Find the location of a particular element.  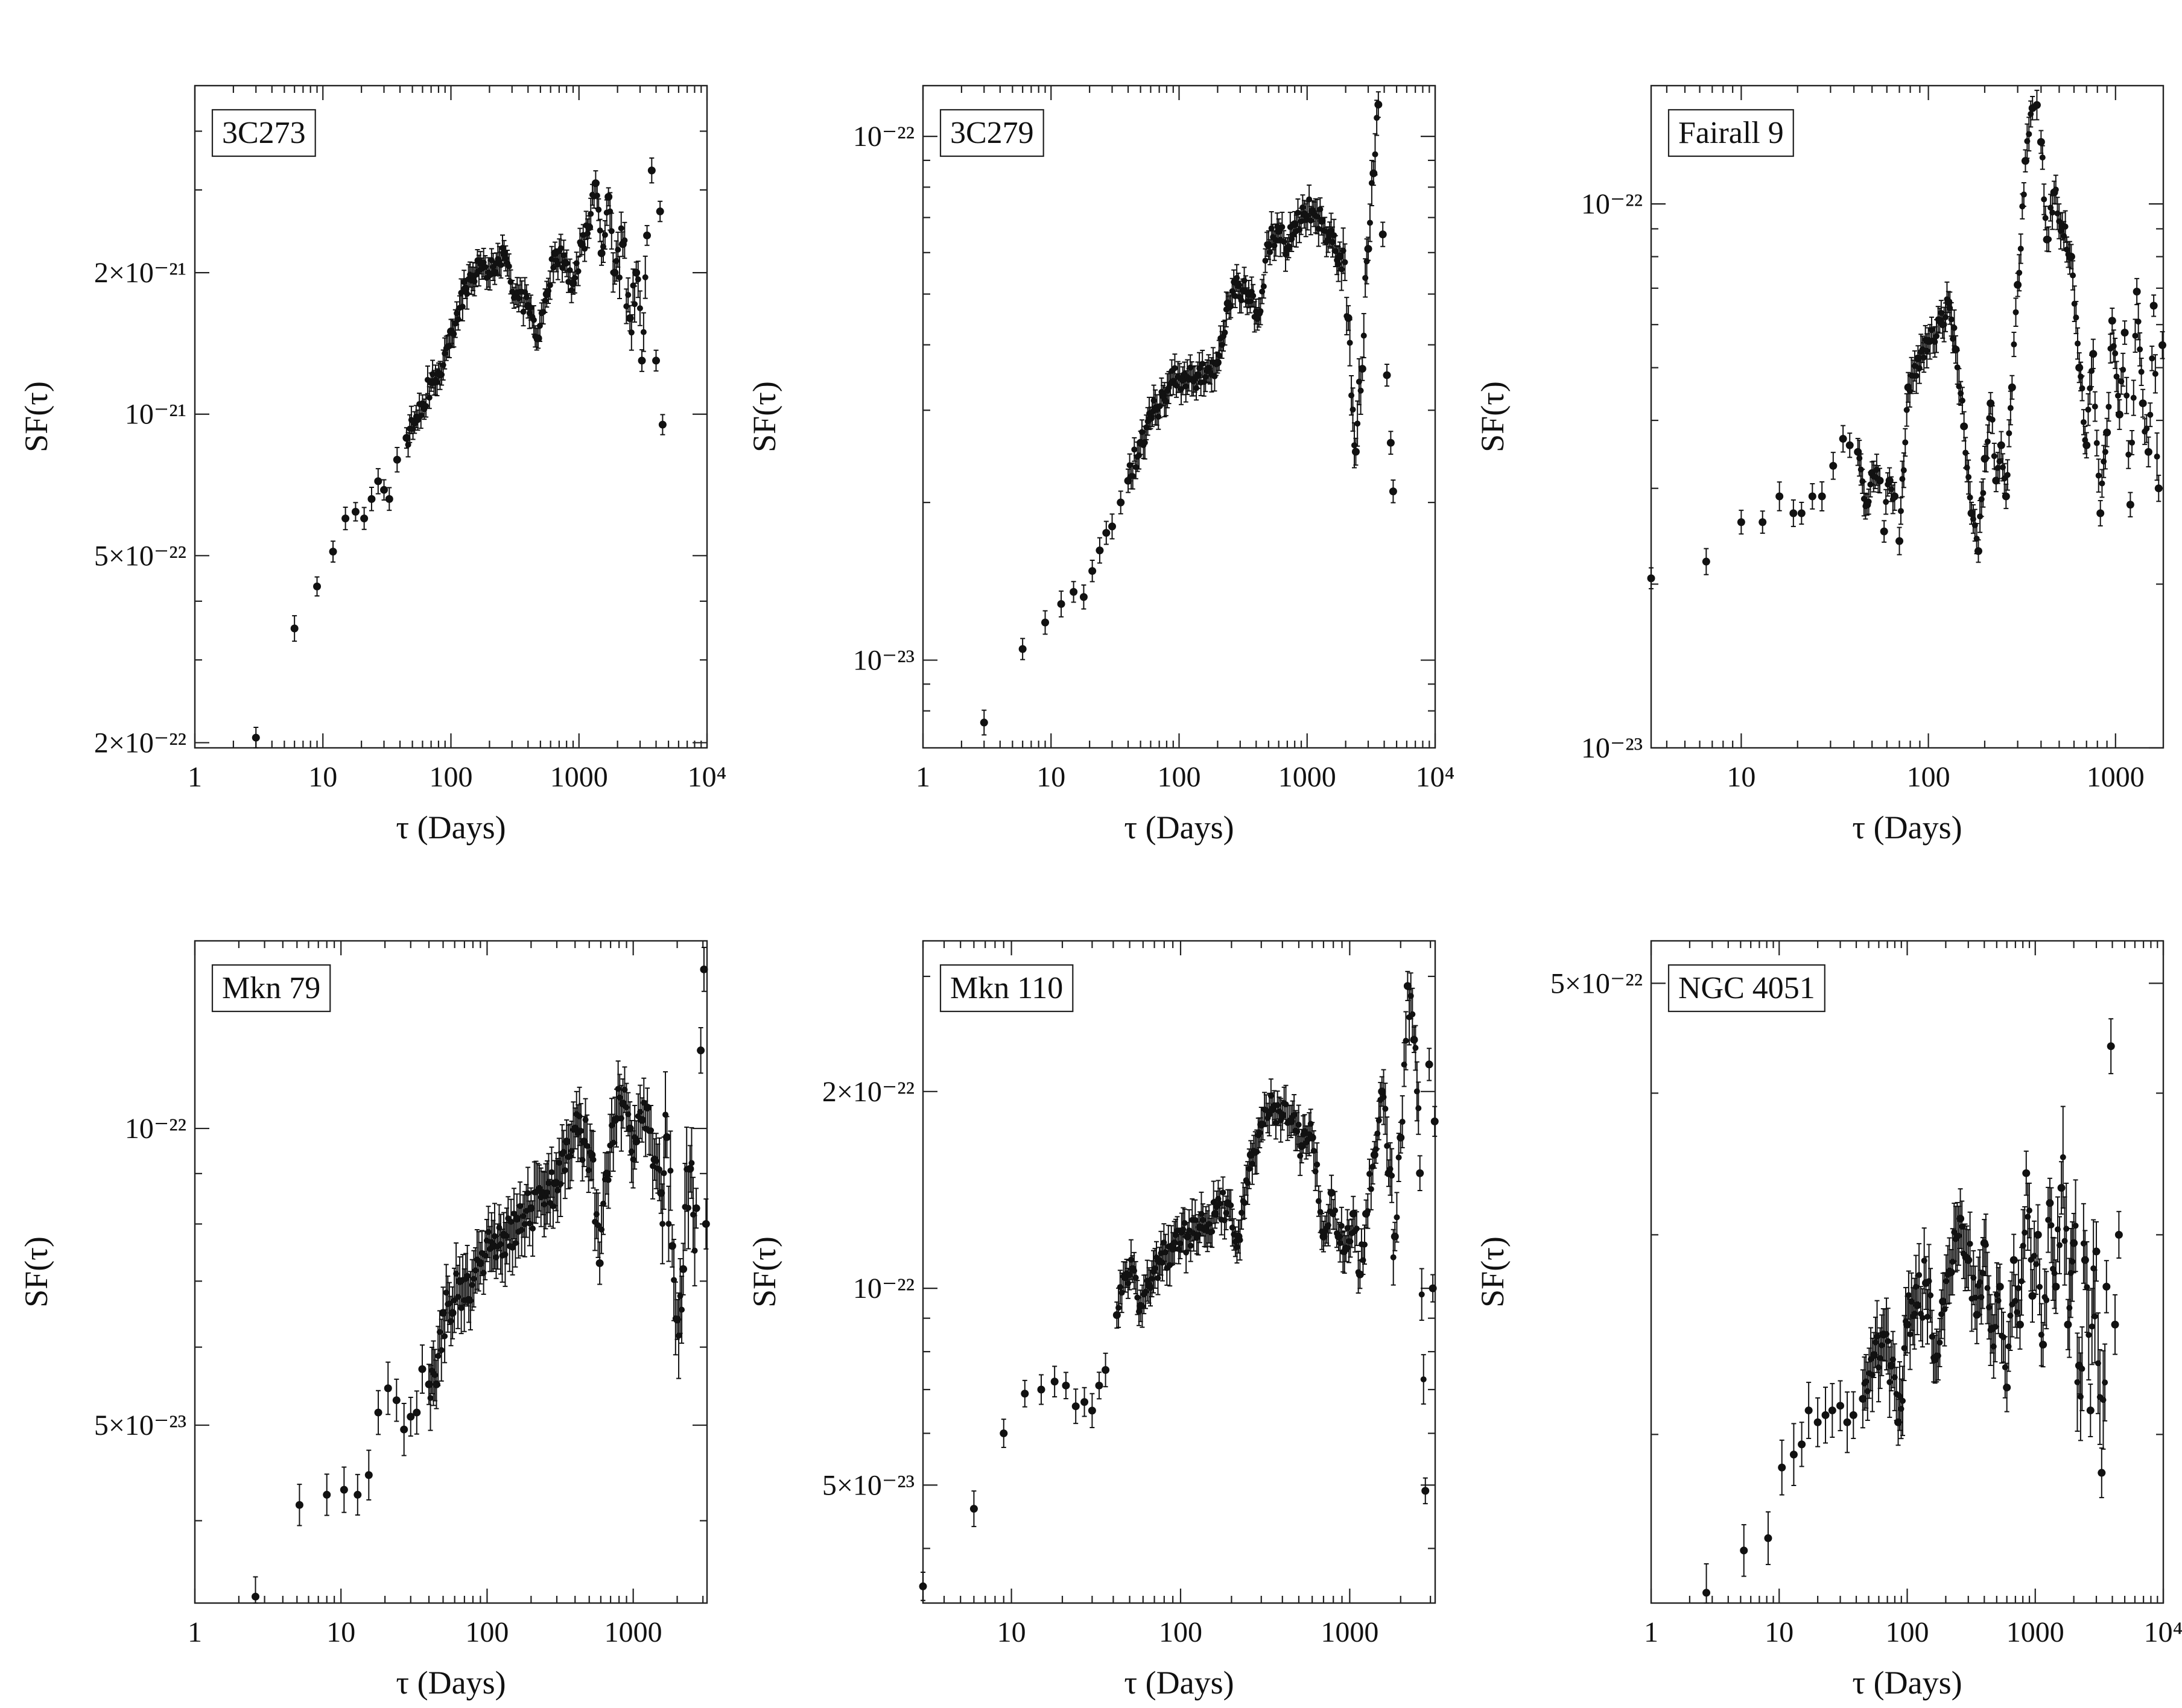

y-tick-label: 5×10⁻²² is located at coordinates (140, 556).